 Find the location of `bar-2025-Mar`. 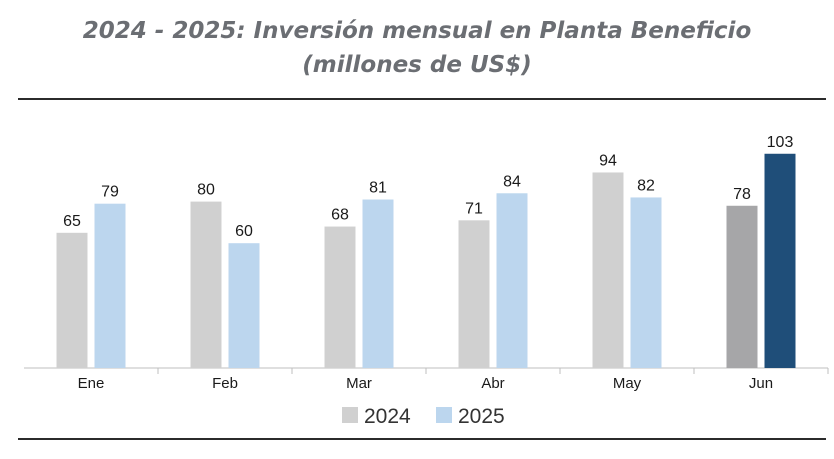

bar-2025-Mar is located at coordinates (378, 283).